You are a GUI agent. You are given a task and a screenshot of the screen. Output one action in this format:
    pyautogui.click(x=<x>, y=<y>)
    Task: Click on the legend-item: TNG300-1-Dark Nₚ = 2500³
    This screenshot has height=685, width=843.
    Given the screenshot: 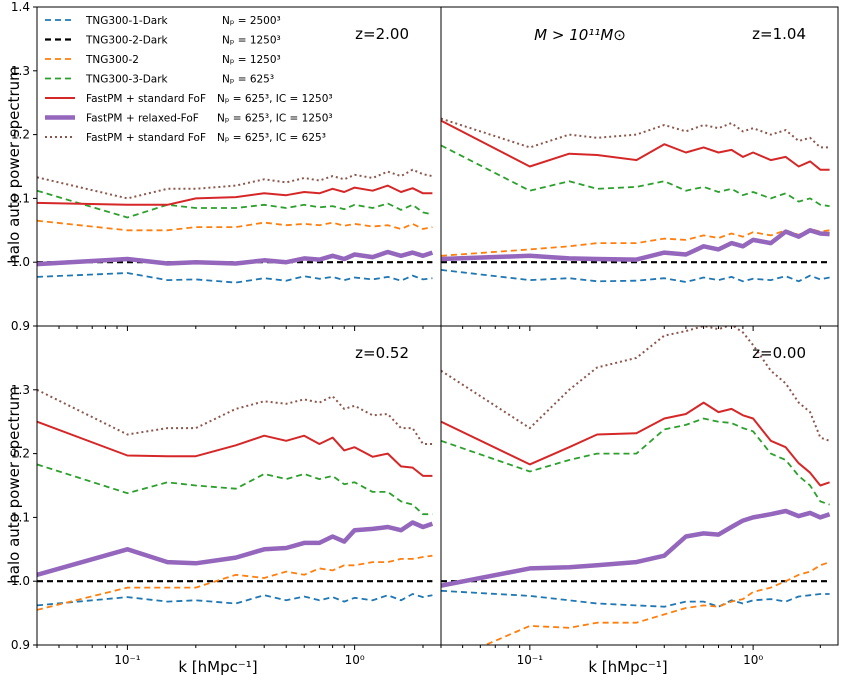 What is the action you would take?
    pyautogui.click(x=163, y=21)
    